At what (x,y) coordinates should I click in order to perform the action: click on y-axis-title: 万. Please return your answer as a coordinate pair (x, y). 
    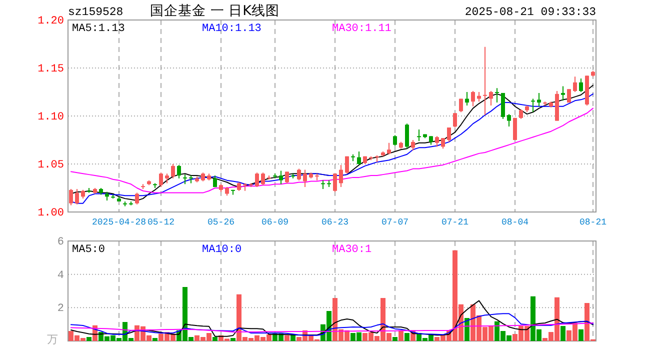
    Looking at the image, I should click on (52, 339).